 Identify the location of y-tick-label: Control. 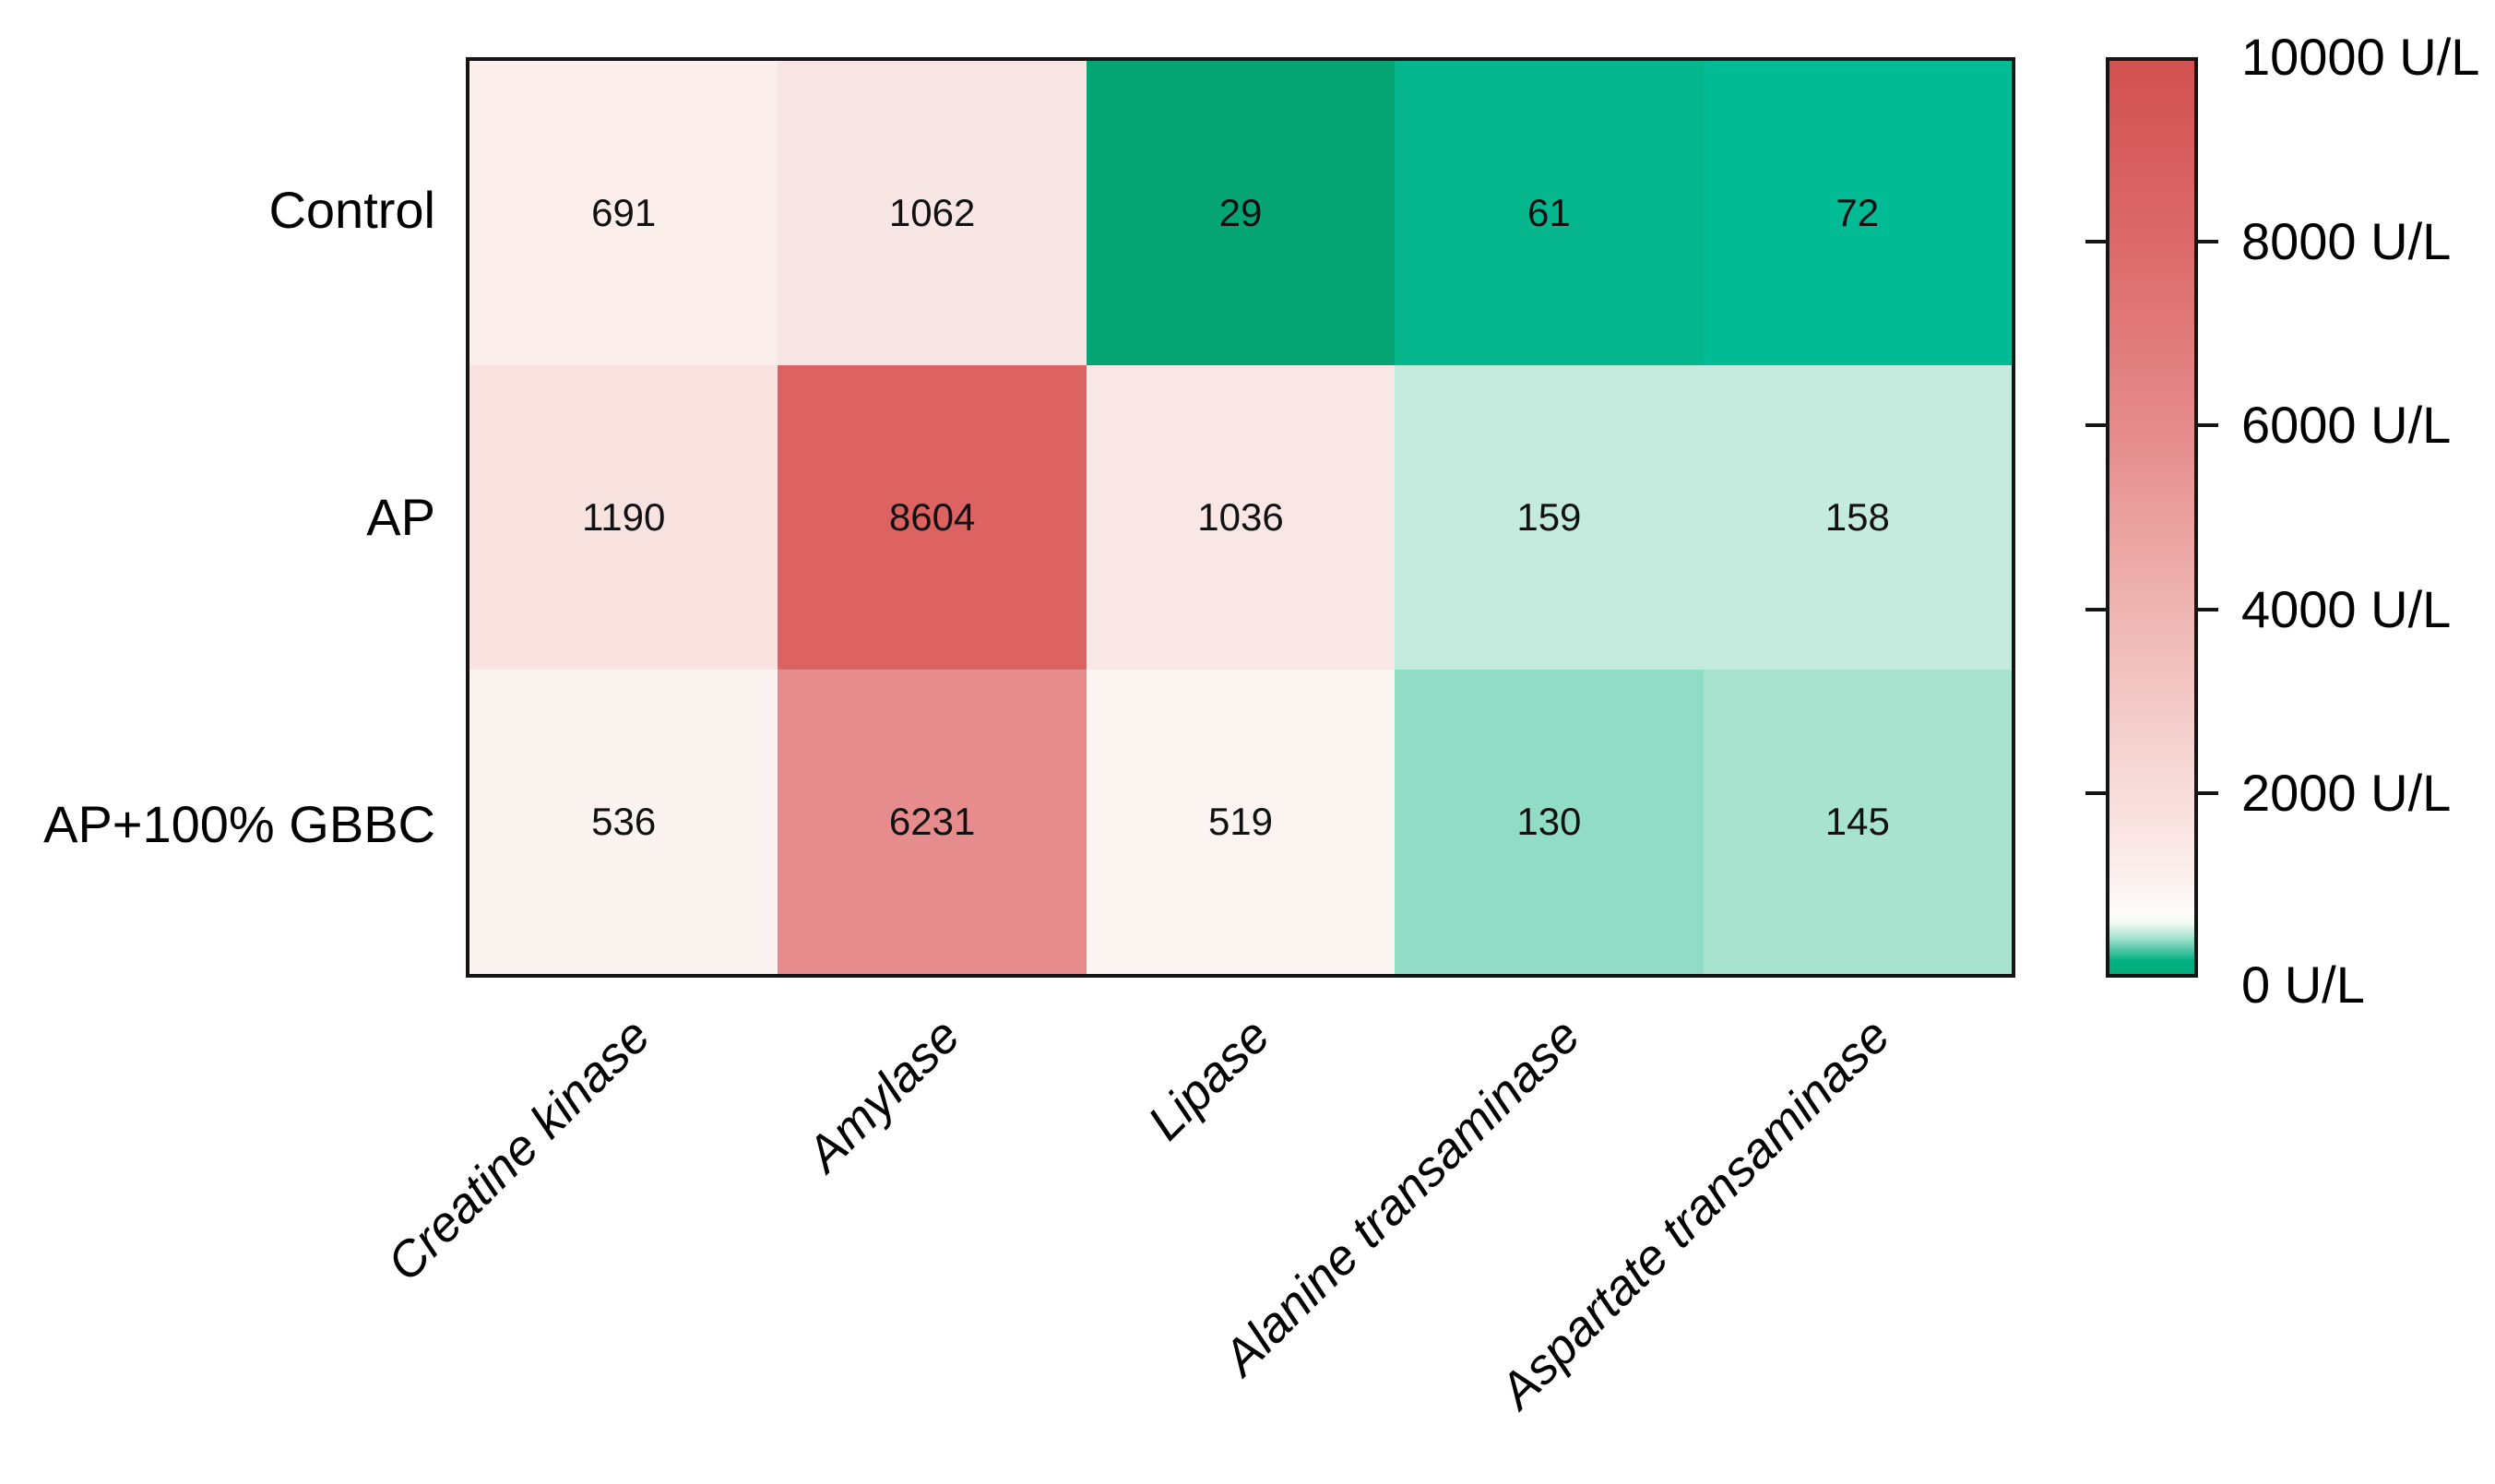
(351, 210).